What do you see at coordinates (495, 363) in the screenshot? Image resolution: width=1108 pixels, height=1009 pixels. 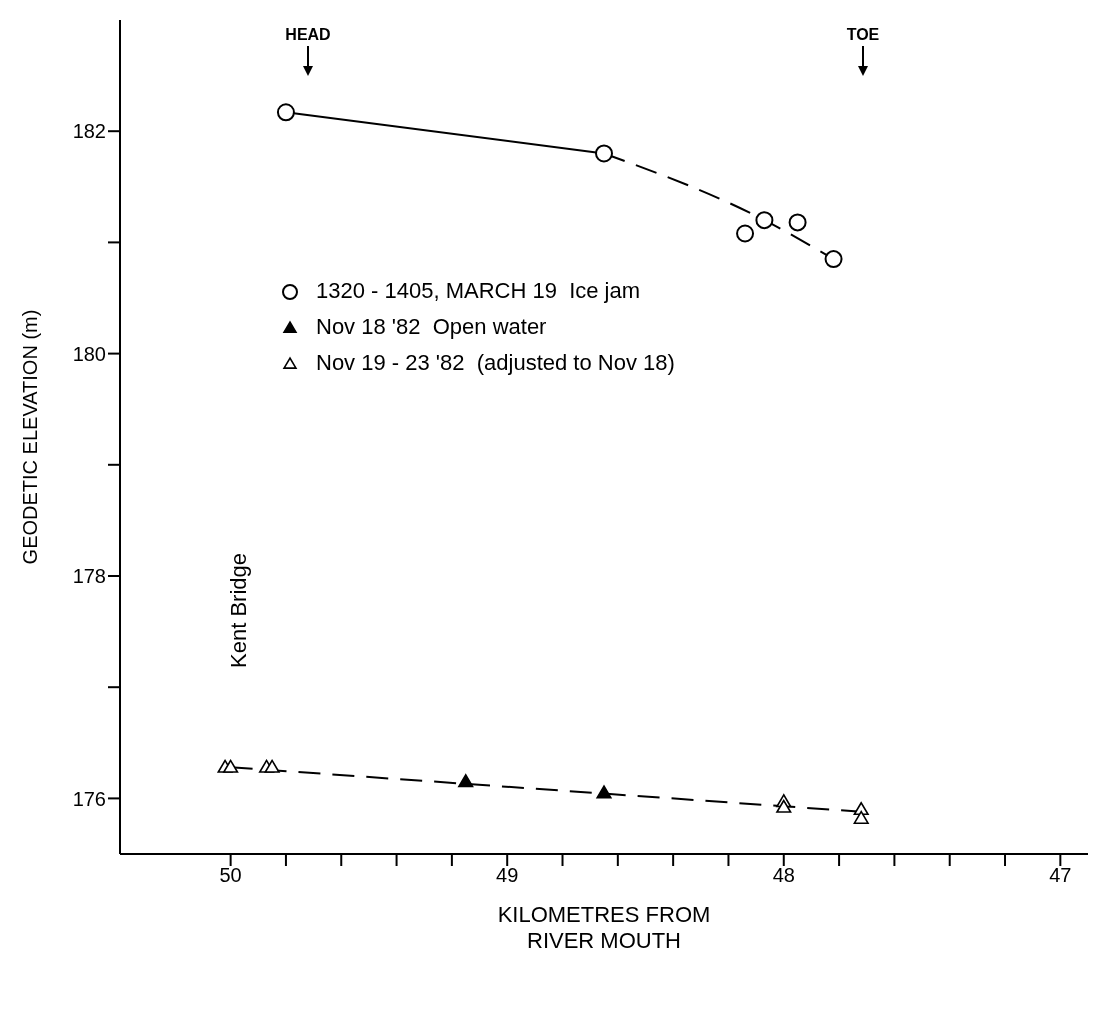 I see `legend-label: Nov 19 - 23 '82 (adjusted to Nov 18)` at bounding box center [495, 363].